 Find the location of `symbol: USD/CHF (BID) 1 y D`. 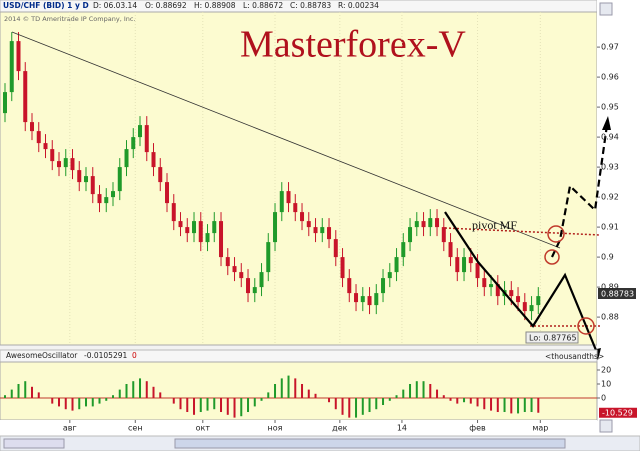

symbol: USD/CHF (BID) 1 y D is located at coordinates (46, 5).